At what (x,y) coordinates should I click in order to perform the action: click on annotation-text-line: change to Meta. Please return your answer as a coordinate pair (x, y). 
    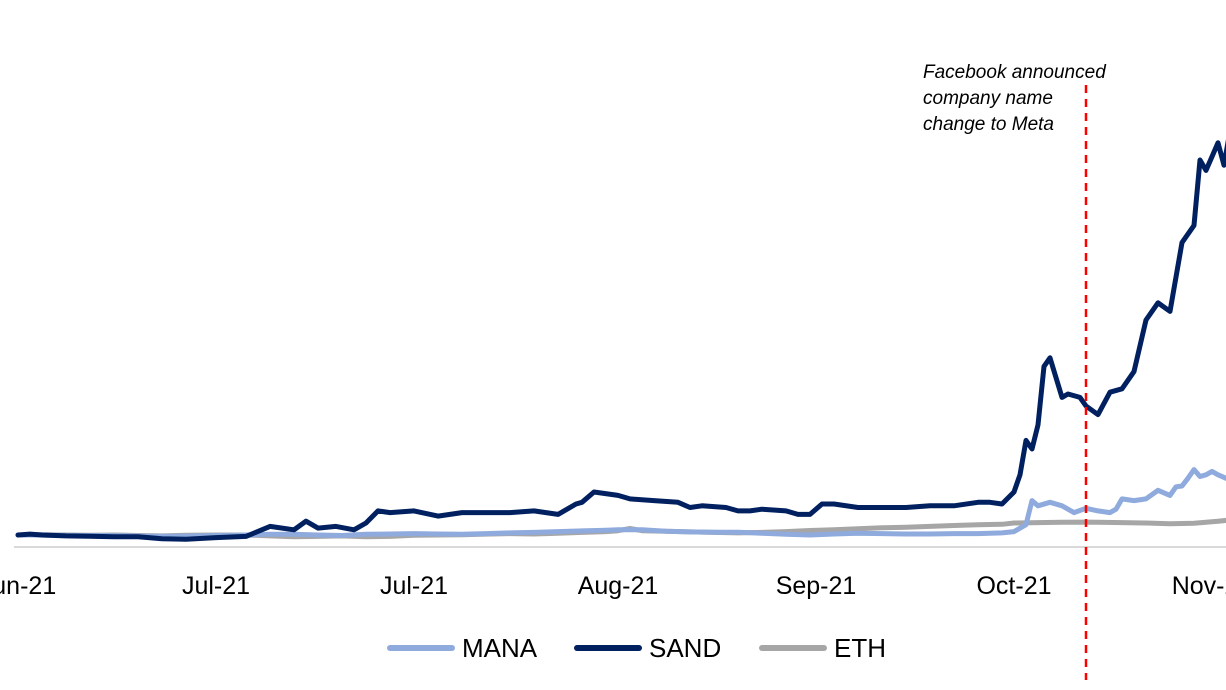
    Looking at the image, I should click on (988, 124).